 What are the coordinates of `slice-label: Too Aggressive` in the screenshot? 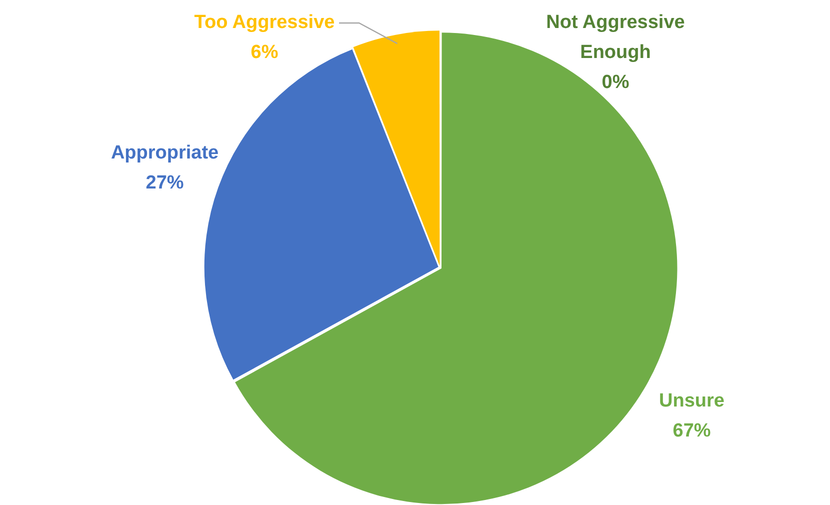 It's located at (264, 23).